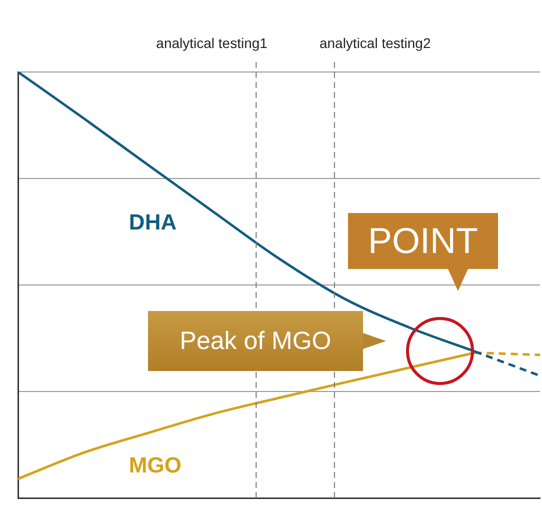  Describe the element at coordinates (423, 241) in the screenshot. I see `annotation: POINT` at that location.